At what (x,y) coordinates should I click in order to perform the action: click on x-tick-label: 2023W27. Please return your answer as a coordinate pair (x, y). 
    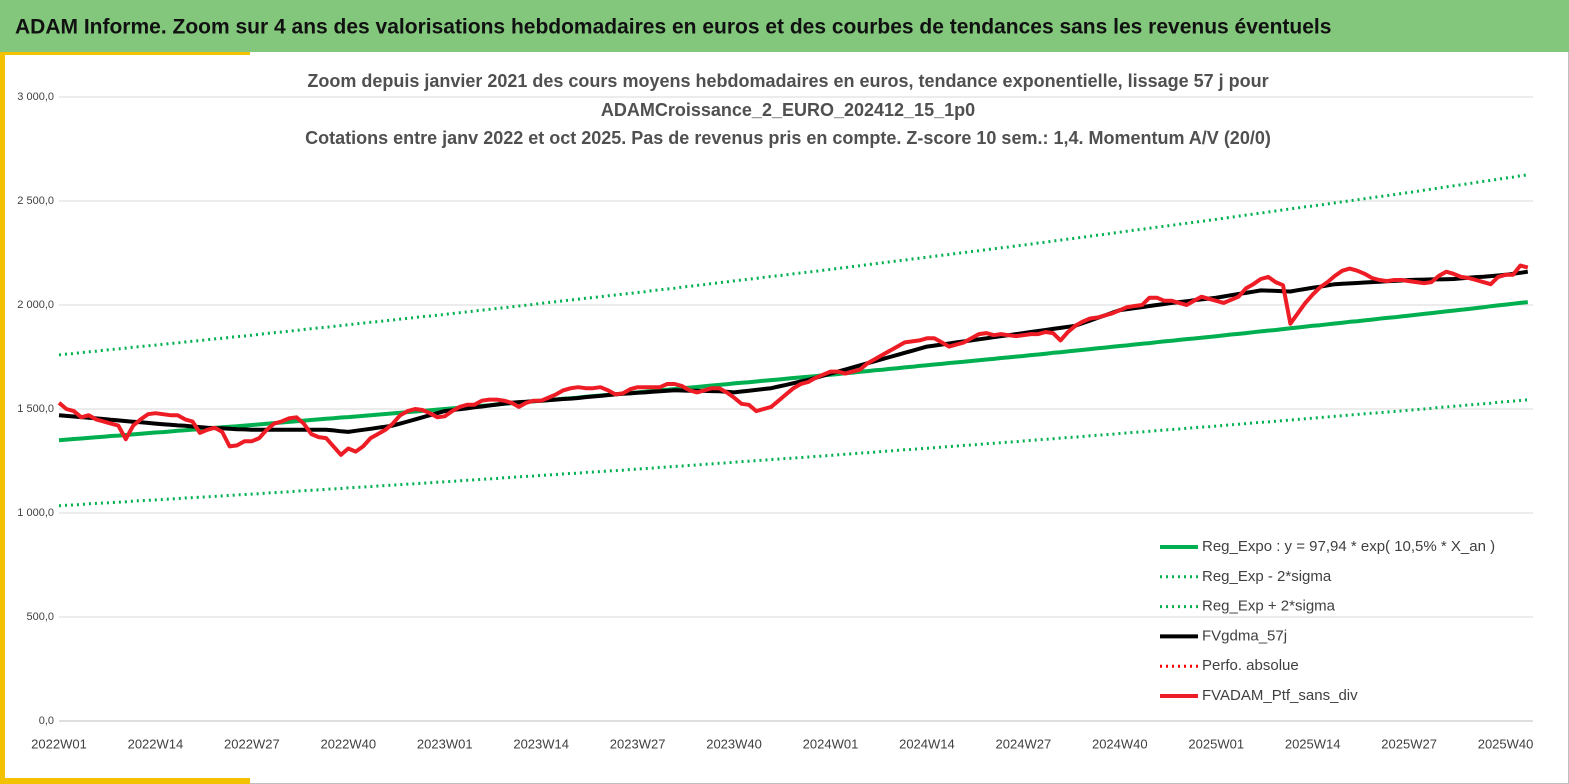
    Looking at the image, I should click on (638, 743).